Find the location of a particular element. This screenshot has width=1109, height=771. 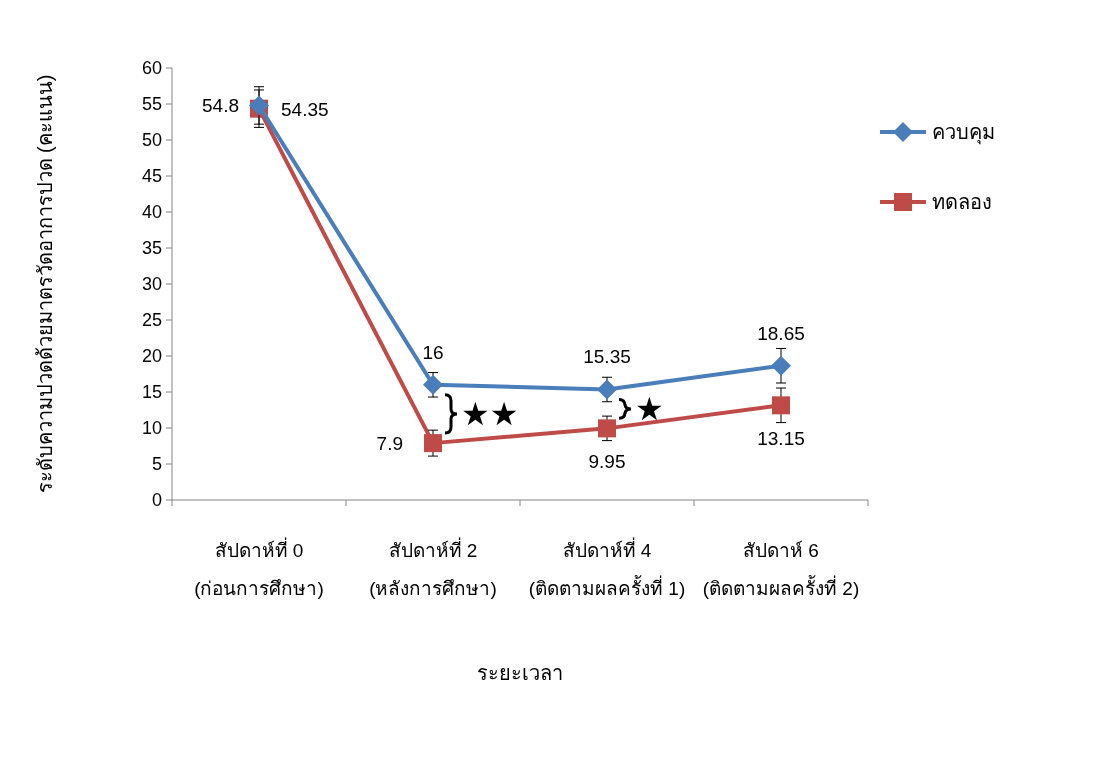

y-tick-label: 55 is located at coordinates (151, 104).